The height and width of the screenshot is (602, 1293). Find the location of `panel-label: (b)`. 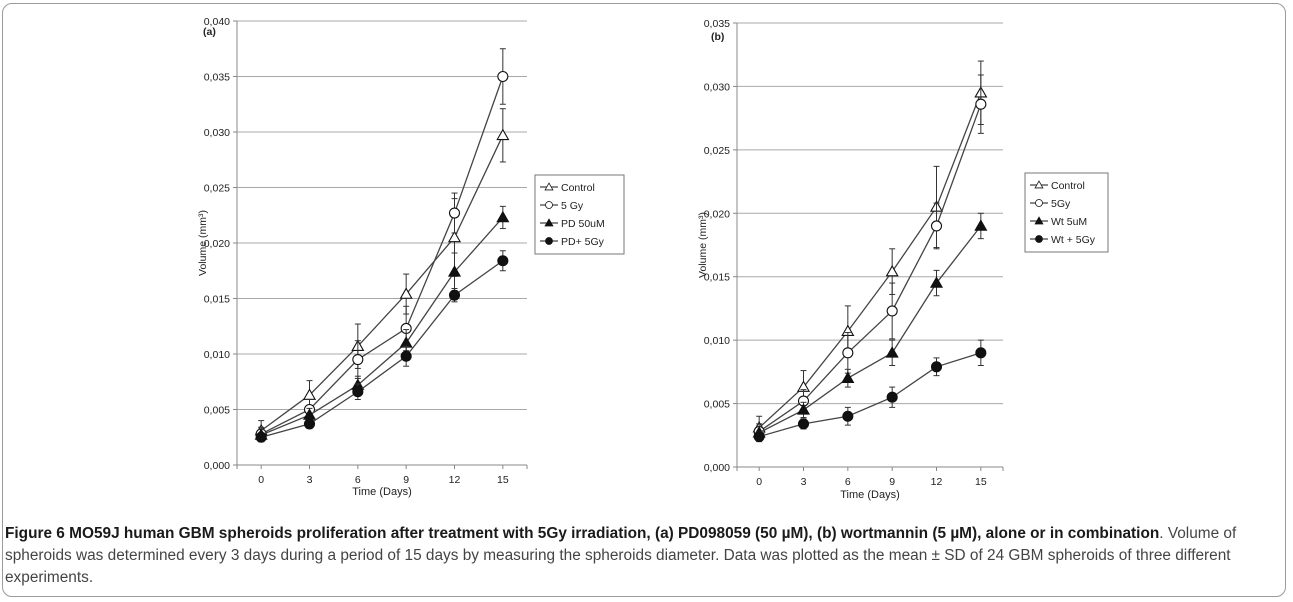

panel-label: (b) is located at coordinates (717, 37).